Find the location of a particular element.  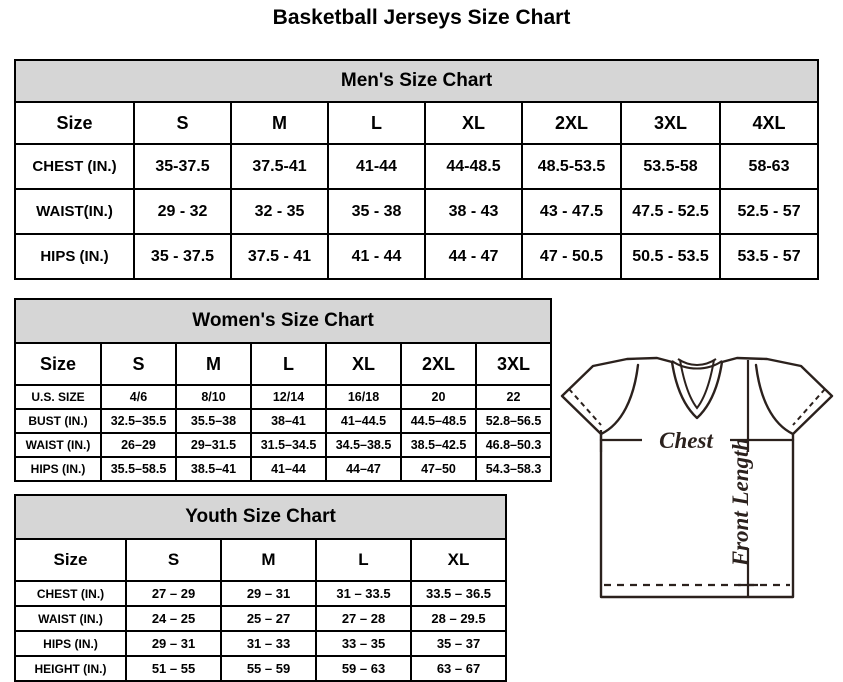

womens-cell-us-size-3xl: 22 is located at coordinates (513, 397).